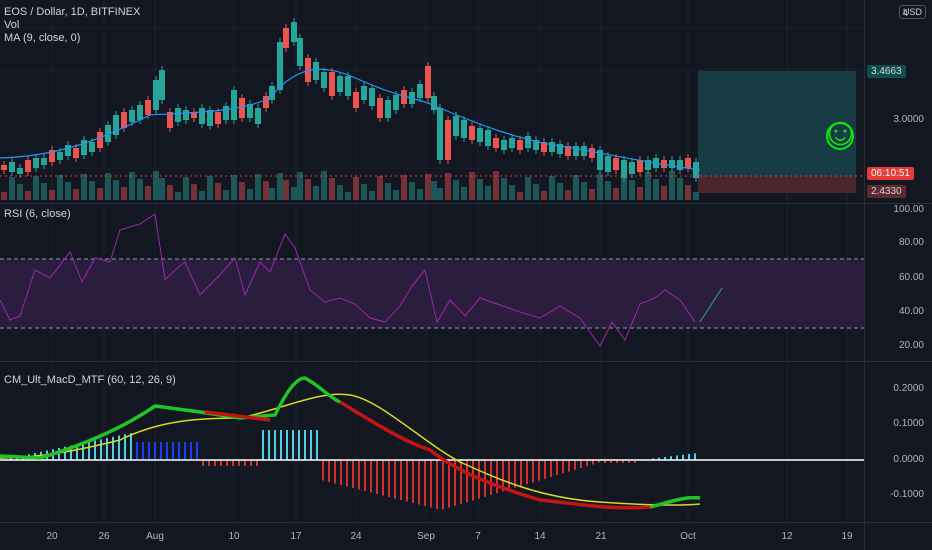 This screenshot has height=550, width=932. Describe the element at coordinates (898, 282) in the screenshot. I see `rsi-axis: 100.00 80.00 60.00 40.00 20.00` at that location.